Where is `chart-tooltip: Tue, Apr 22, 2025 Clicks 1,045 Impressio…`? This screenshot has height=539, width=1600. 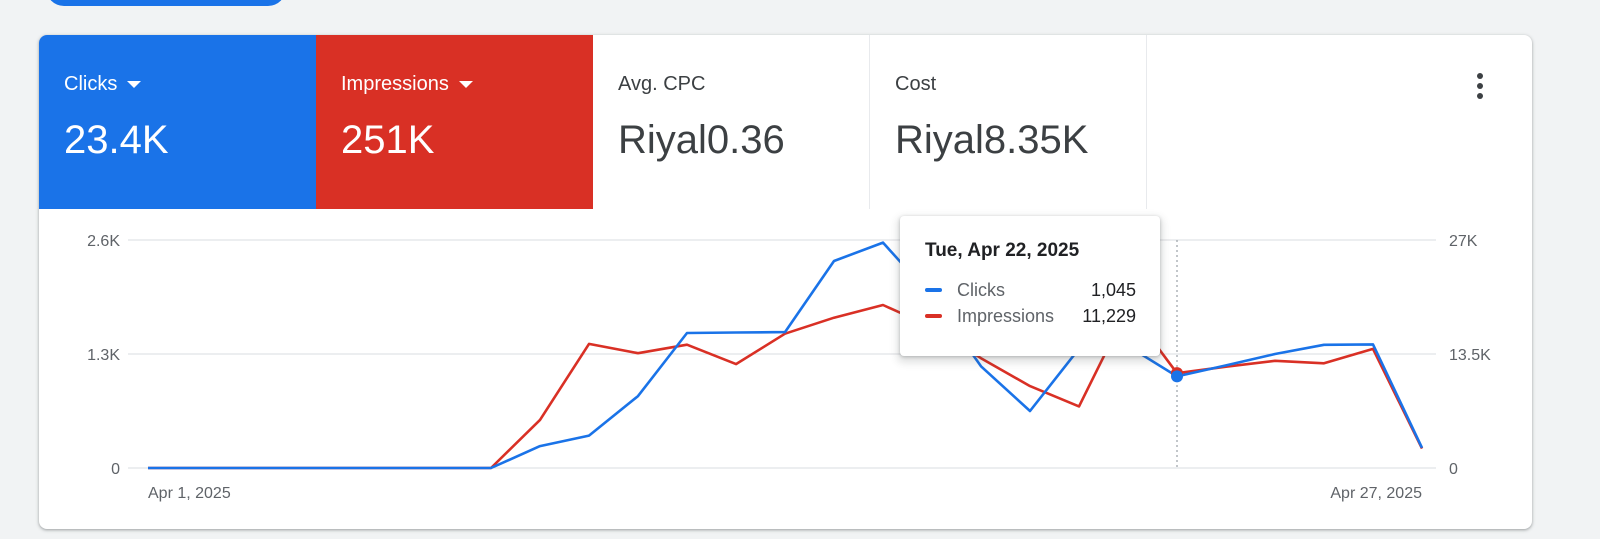
chart-tooltip: Tue, Apr 22, 2025 Clicks 1,045 Impressio… is located at coordinates (1030, 286).